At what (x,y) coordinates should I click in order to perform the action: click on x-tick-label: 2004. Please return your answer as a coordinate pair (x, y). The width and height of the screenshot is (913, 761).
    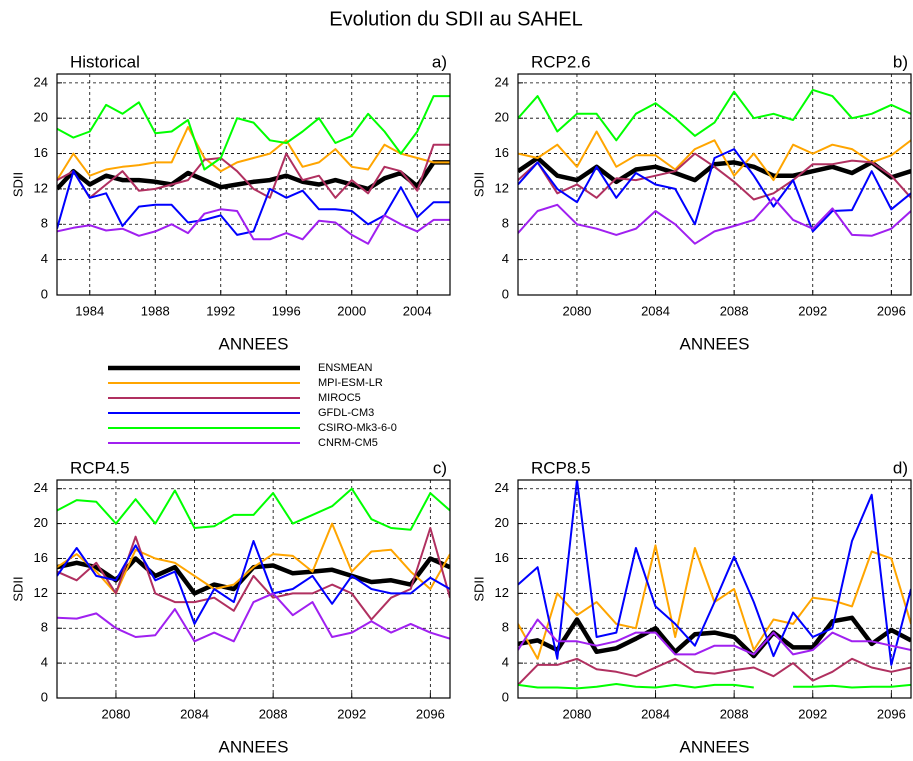
    Looking at the image, I should click on (417, 310).